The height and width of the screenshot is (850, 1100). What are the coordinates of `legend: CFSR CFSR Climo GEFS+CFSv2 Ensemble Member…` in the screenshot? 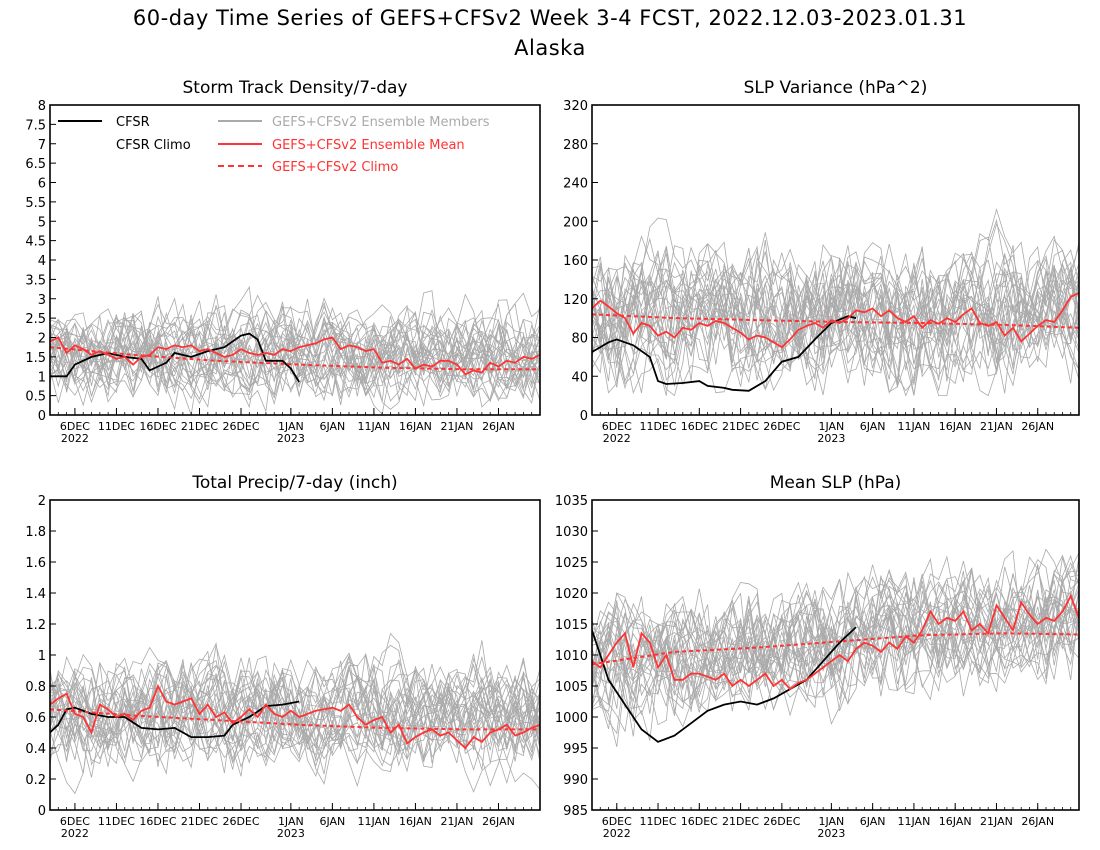 It's located at (274, 145).